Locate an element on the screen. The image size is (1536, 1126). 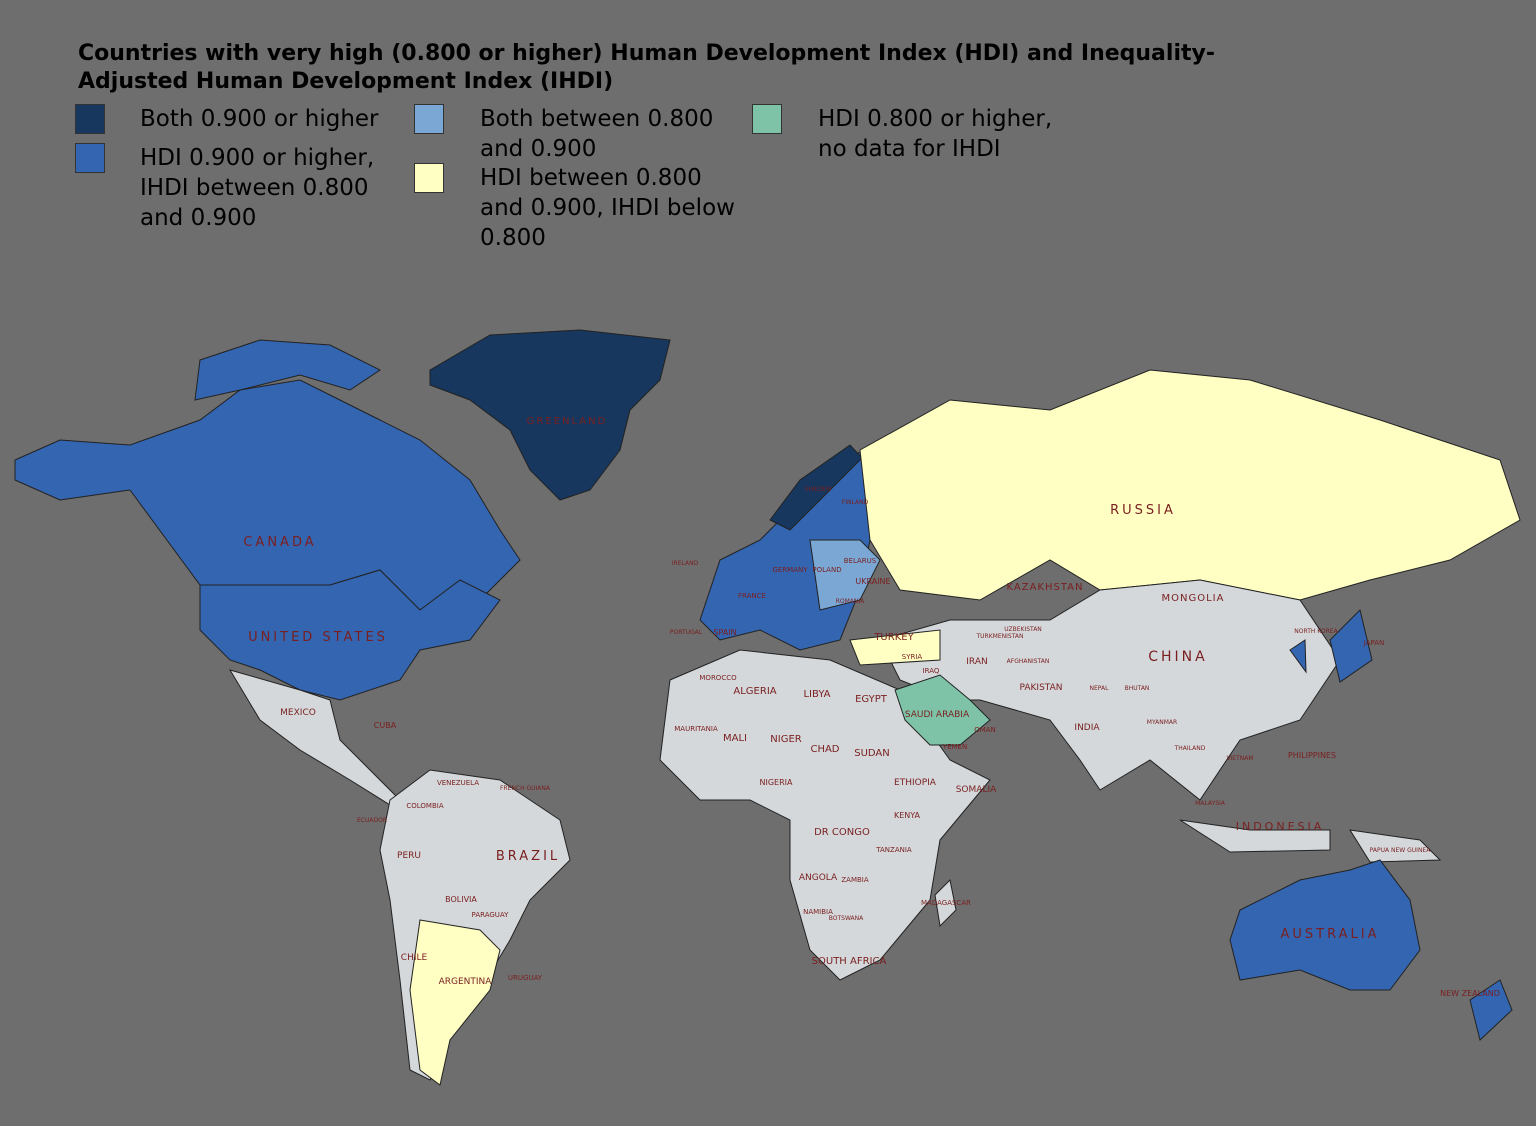
country-label: CUBA is located at coordinates (385, 725).